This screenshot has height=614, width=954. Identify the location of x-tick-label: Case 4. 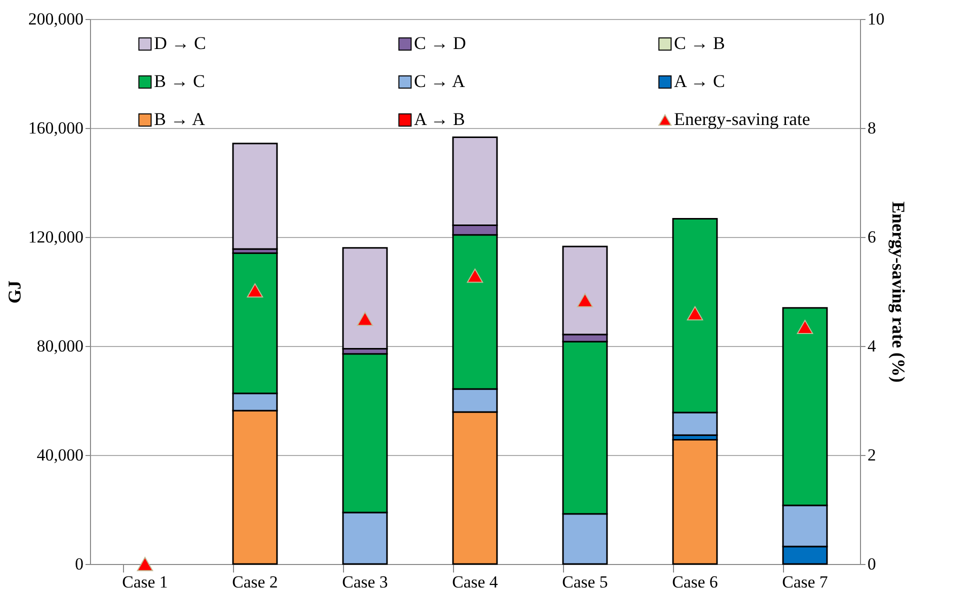
(475, 582).